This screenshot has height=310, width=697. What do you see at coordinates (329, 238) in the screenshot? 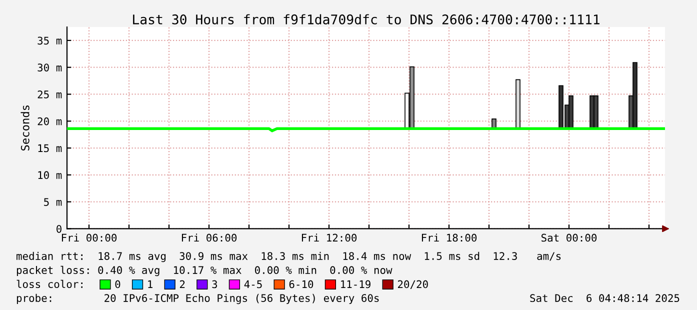
I see `x-tick-label: Fri 12:00` at bounding box center [329, 238].